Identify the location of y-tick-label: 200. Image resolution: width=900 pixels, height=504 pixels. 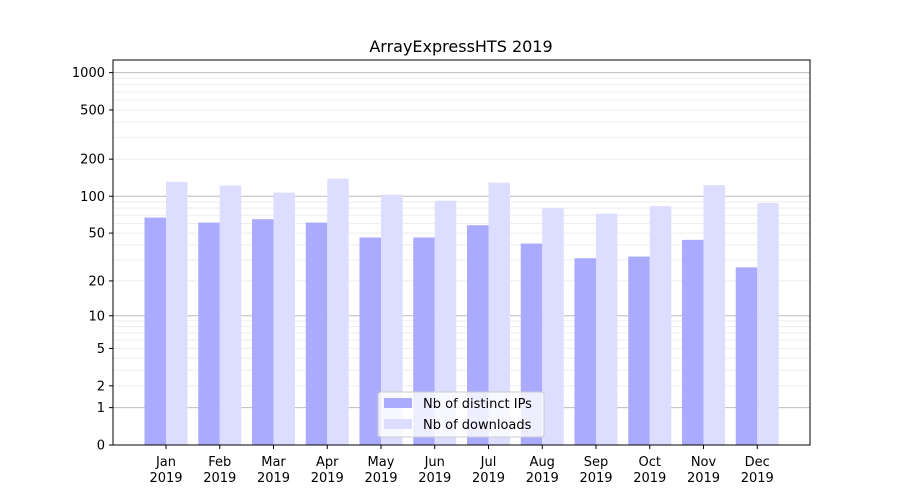
(92, 160).